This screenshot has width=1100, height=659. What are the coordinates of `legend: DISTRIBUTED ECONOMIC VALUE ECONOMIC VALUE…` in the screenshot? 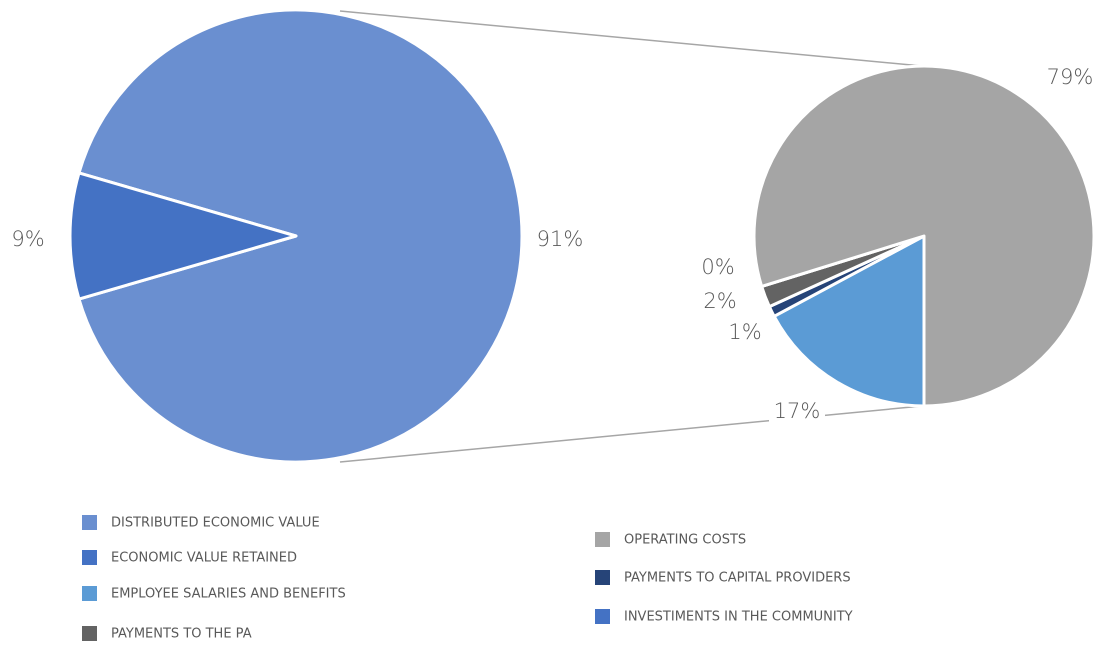 It's located at (467, 578).